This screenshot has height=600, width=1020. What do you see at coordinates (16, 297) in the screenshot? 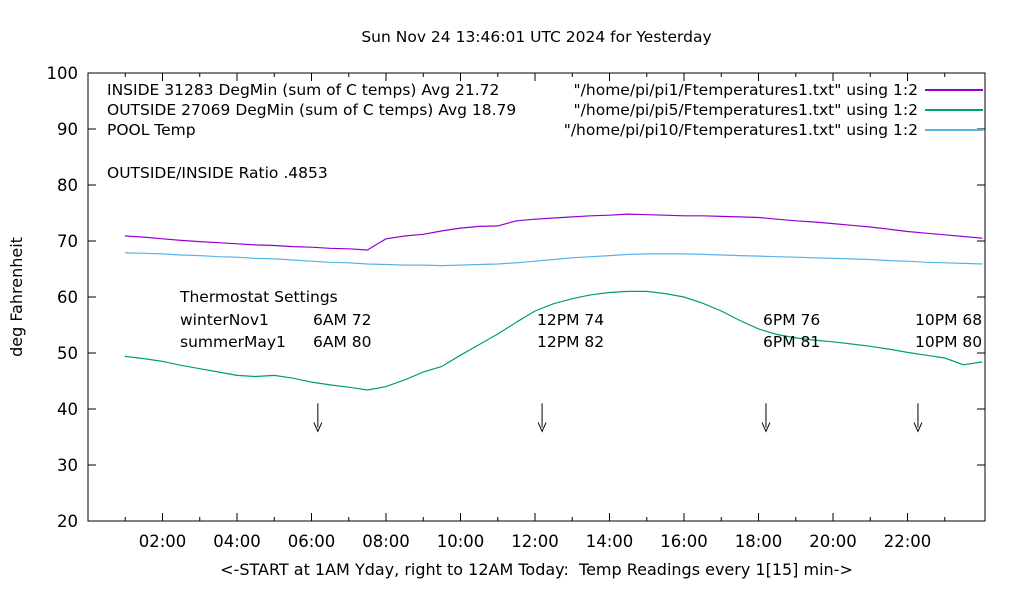
I see `y-axis-label: deg Fahrenheit` at bounding box center [16, 297].